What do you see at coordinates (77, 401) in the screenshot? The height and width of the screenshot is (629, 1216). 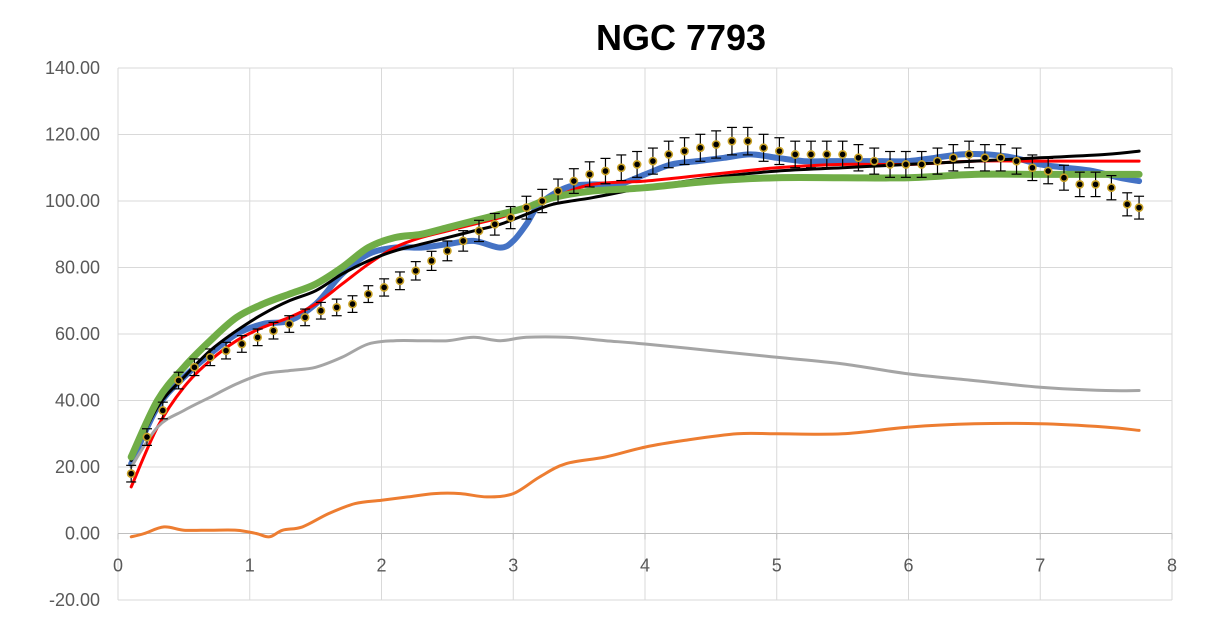 I see `y-tick-label: 40.00` at bounding box center [77, 401].